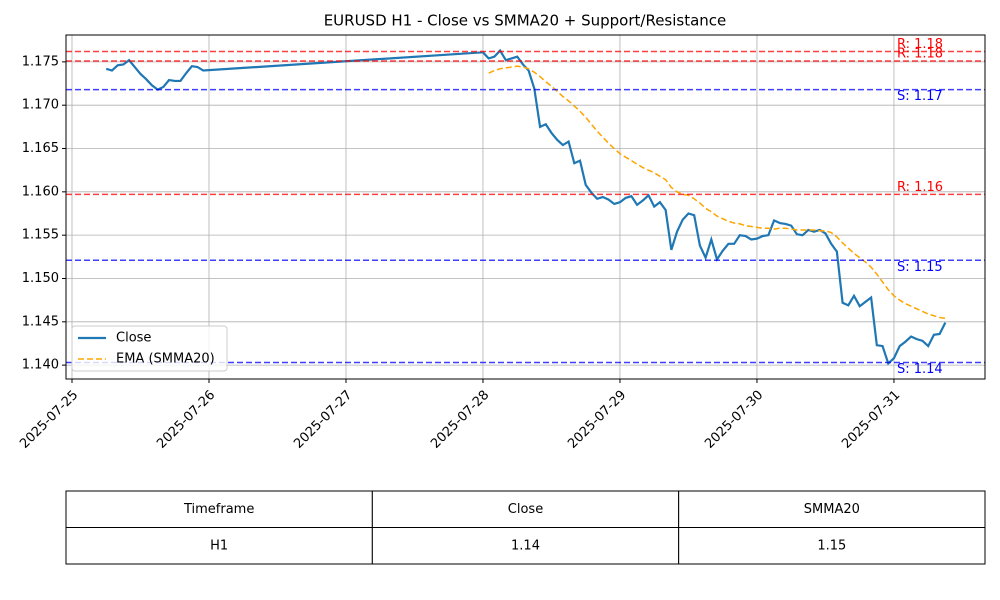  I want to click on table-cell-text: 1.14, so click(525, 545).